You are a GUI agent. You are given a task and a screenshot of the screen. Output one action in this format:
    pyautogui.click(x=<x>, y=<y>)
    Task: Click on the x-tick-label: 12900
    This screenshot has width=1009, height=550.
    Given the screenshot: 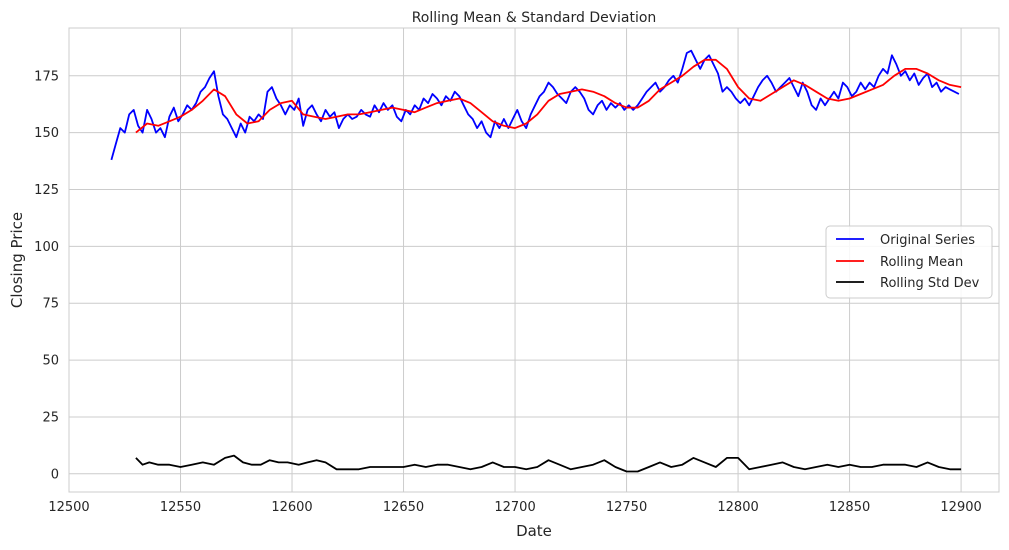 What is the action you would take?
    pyautogui.click(x=960, y=507)
    